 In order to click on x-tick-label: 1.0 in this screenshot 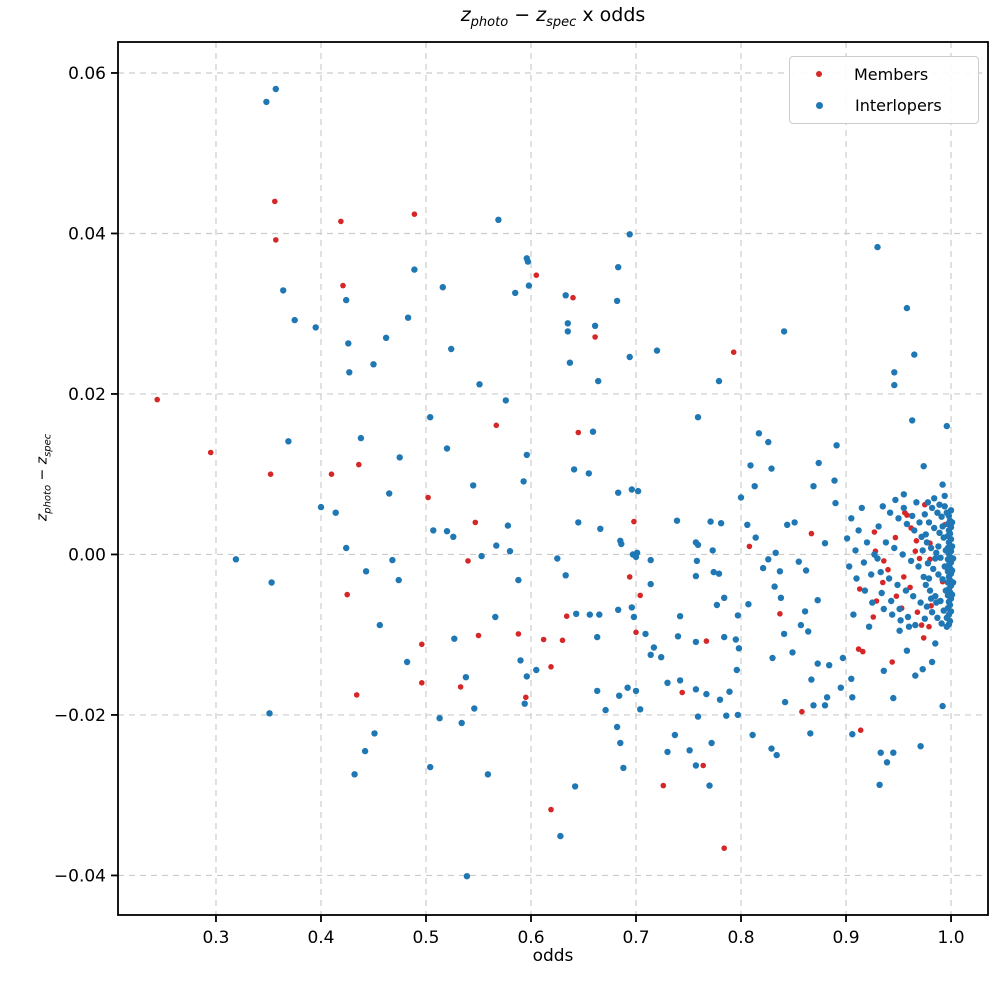, I will do `click(951, 938)`.